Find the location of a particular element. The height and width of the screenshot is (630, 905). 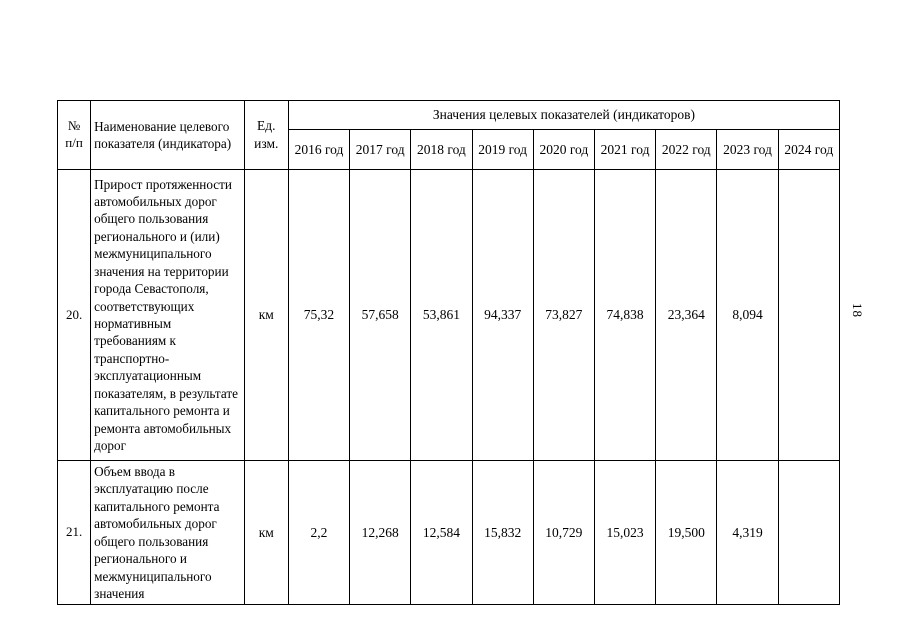

value-cell: 15,832 is located at coordinates (502, 532).